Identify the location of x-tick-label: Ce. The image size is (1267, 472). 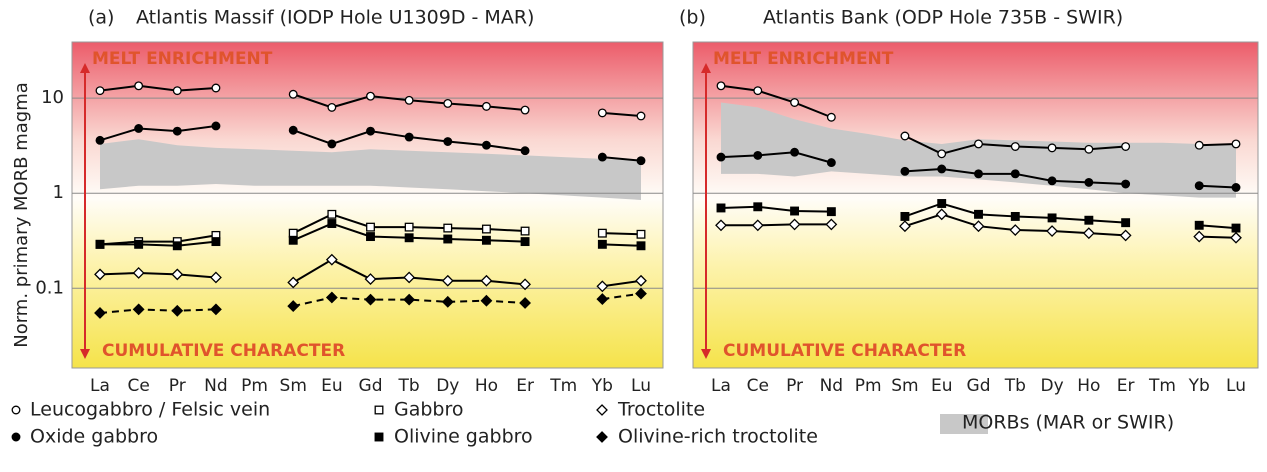
(138, 386).